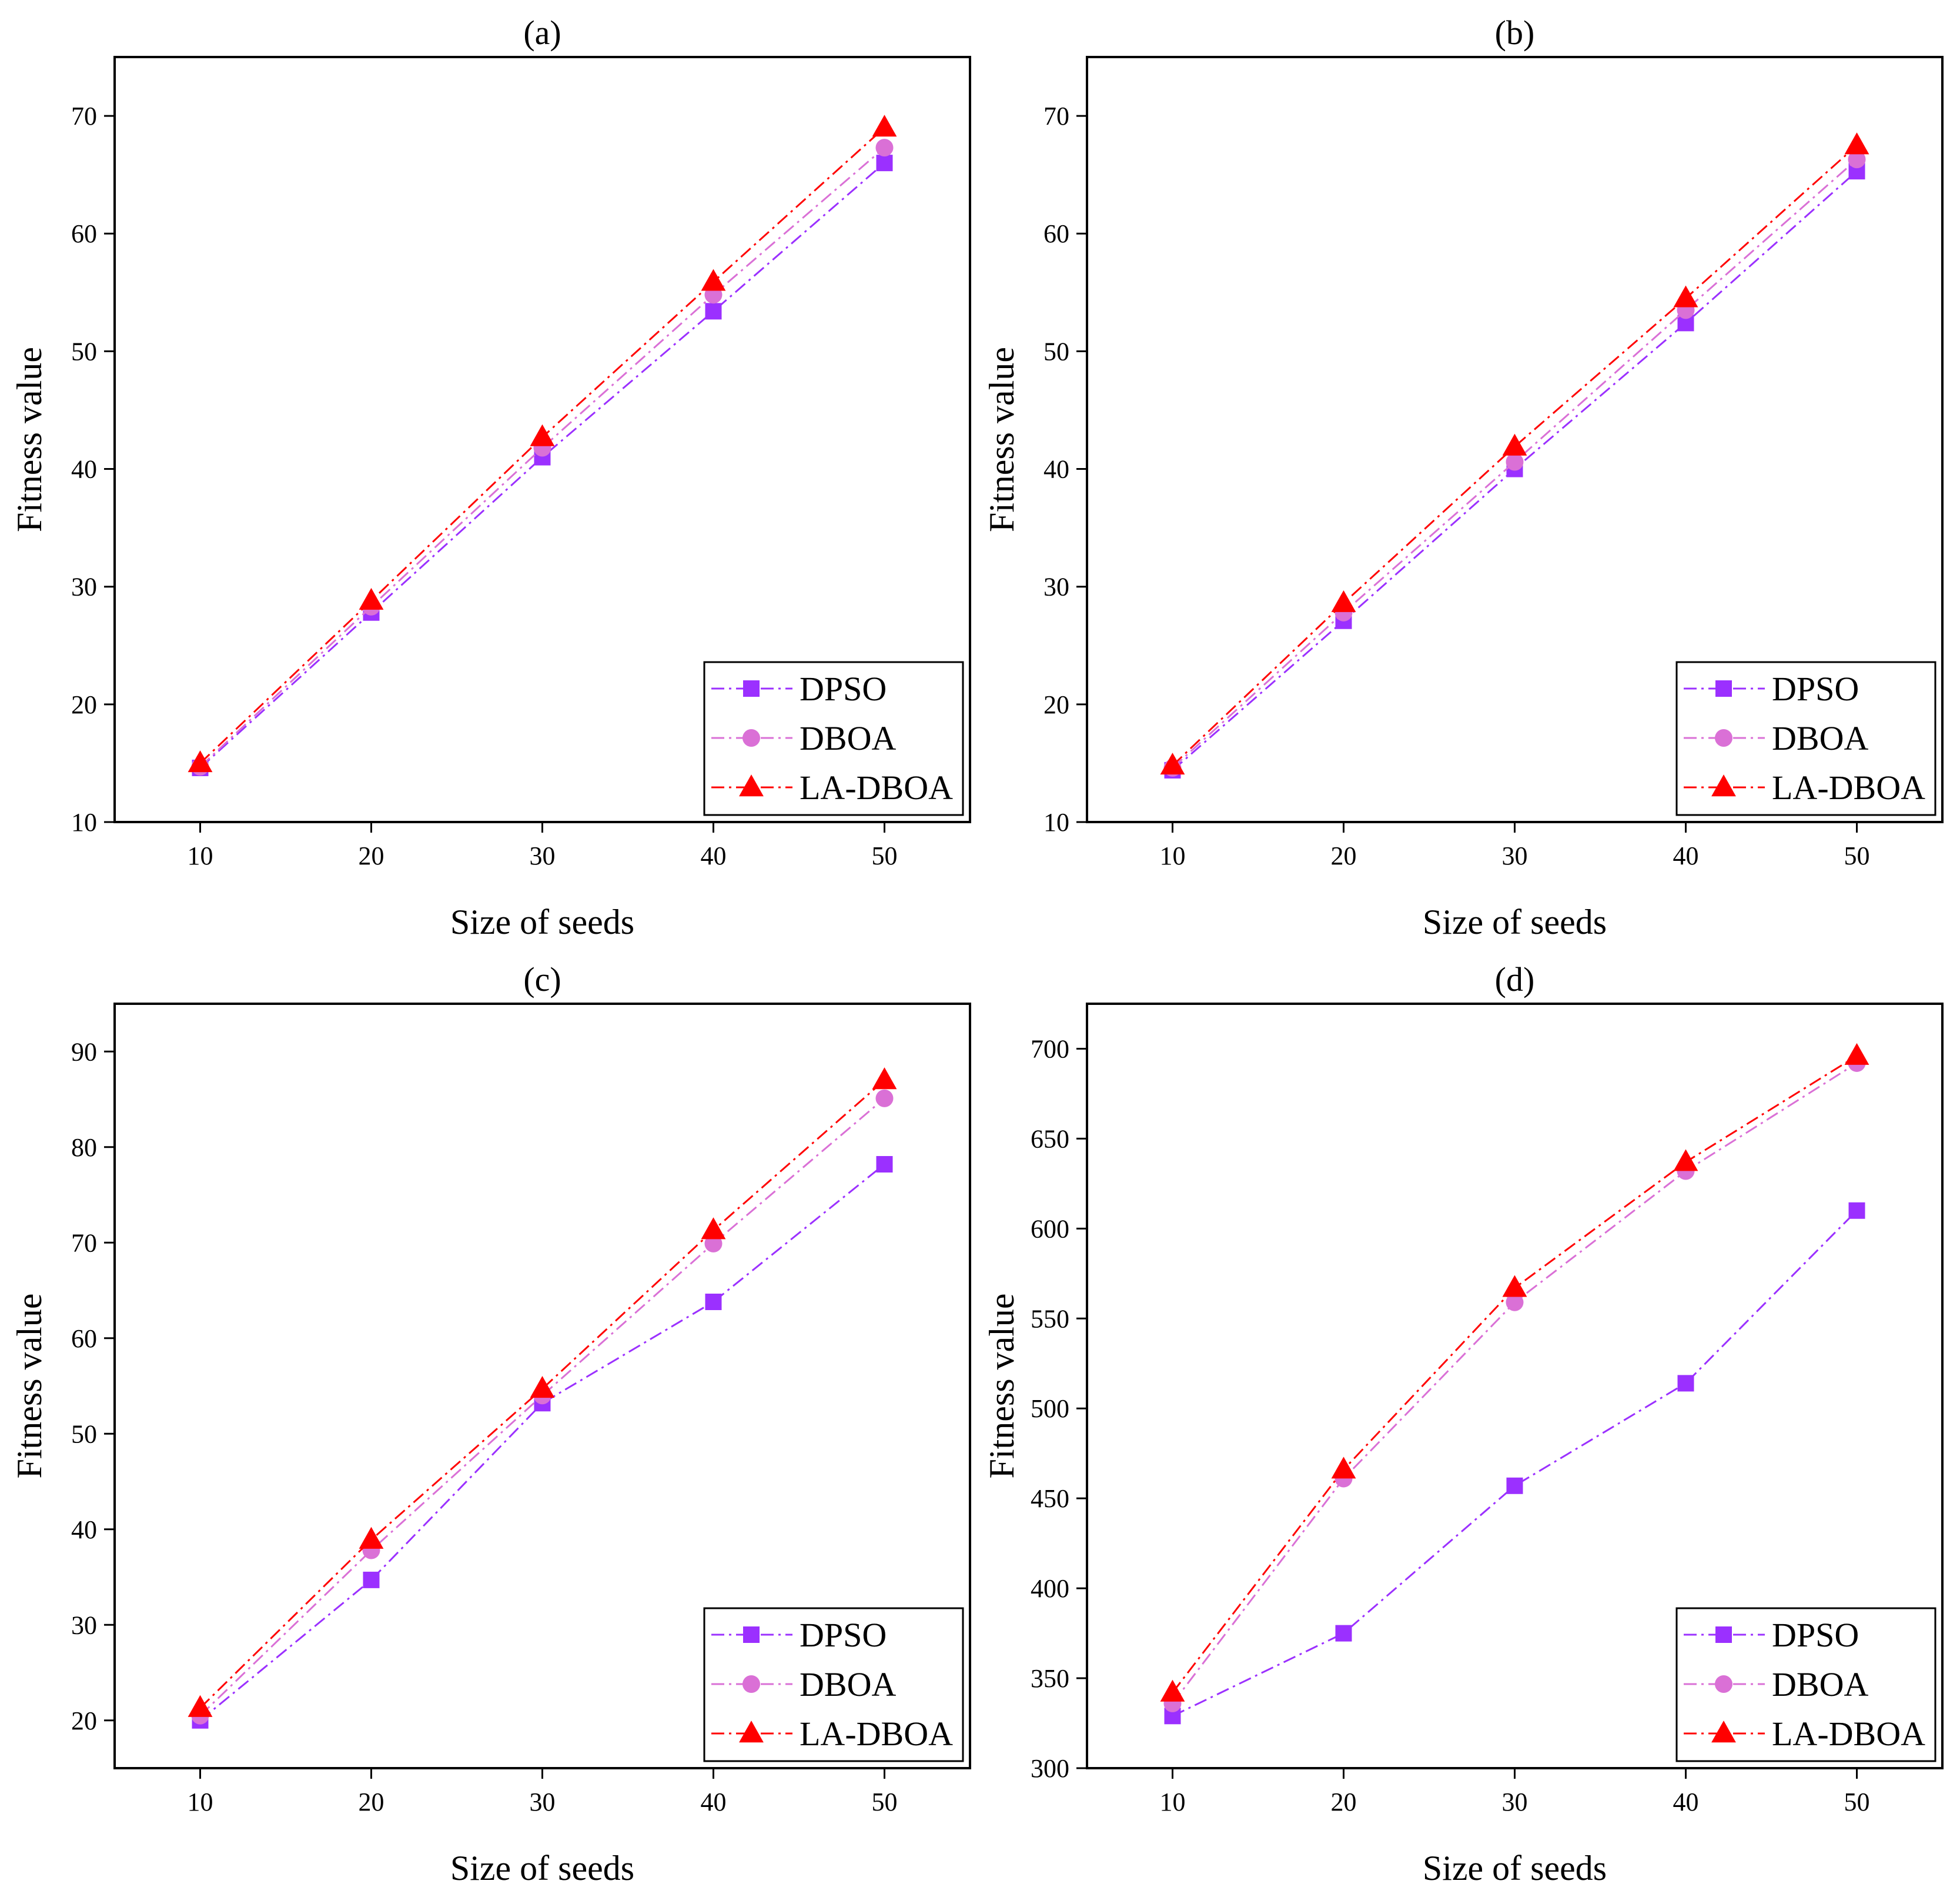  I want to click on y-tick-label: 650, so click(1050, 1138).